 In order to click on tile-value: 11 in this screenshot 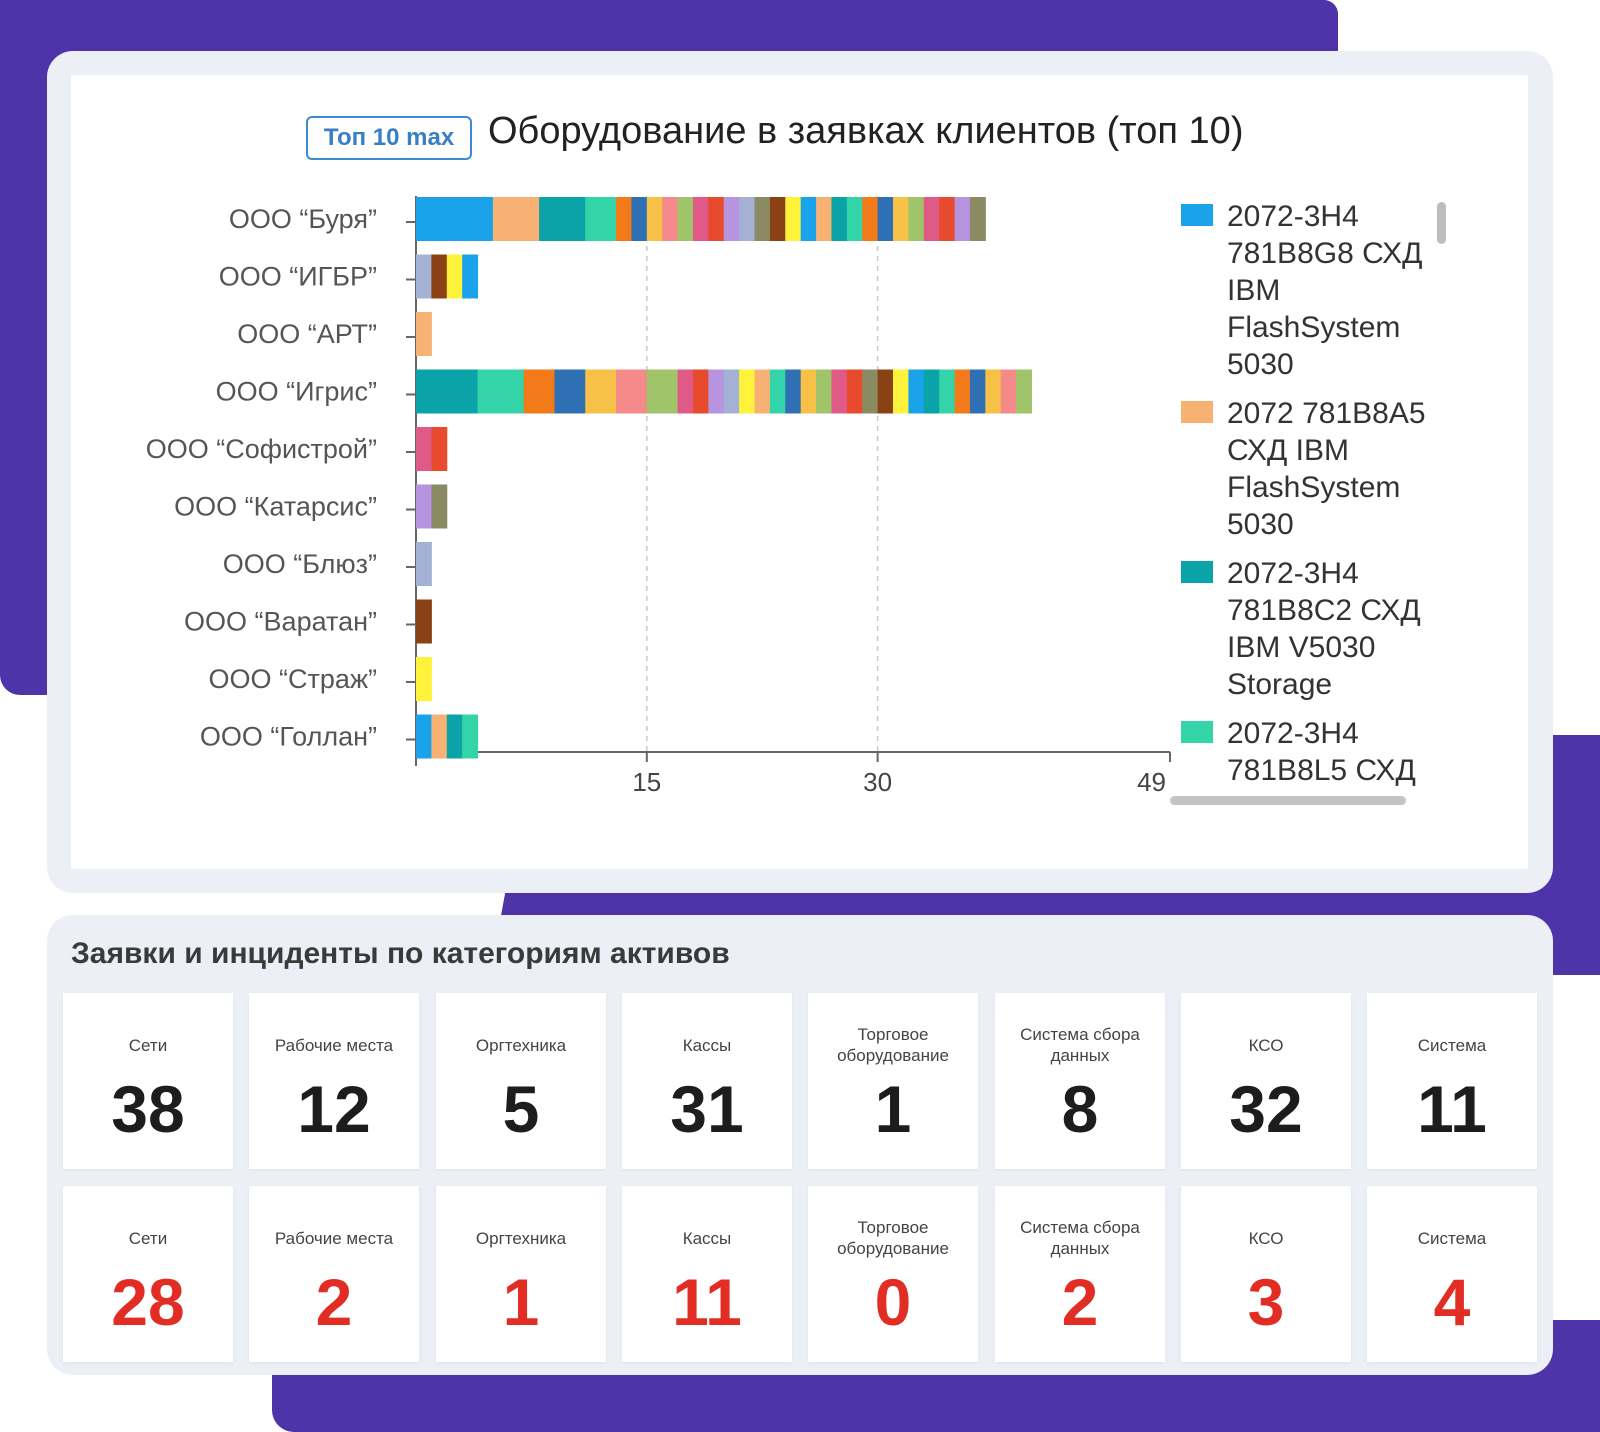, I will do `click(707, 1302)`.